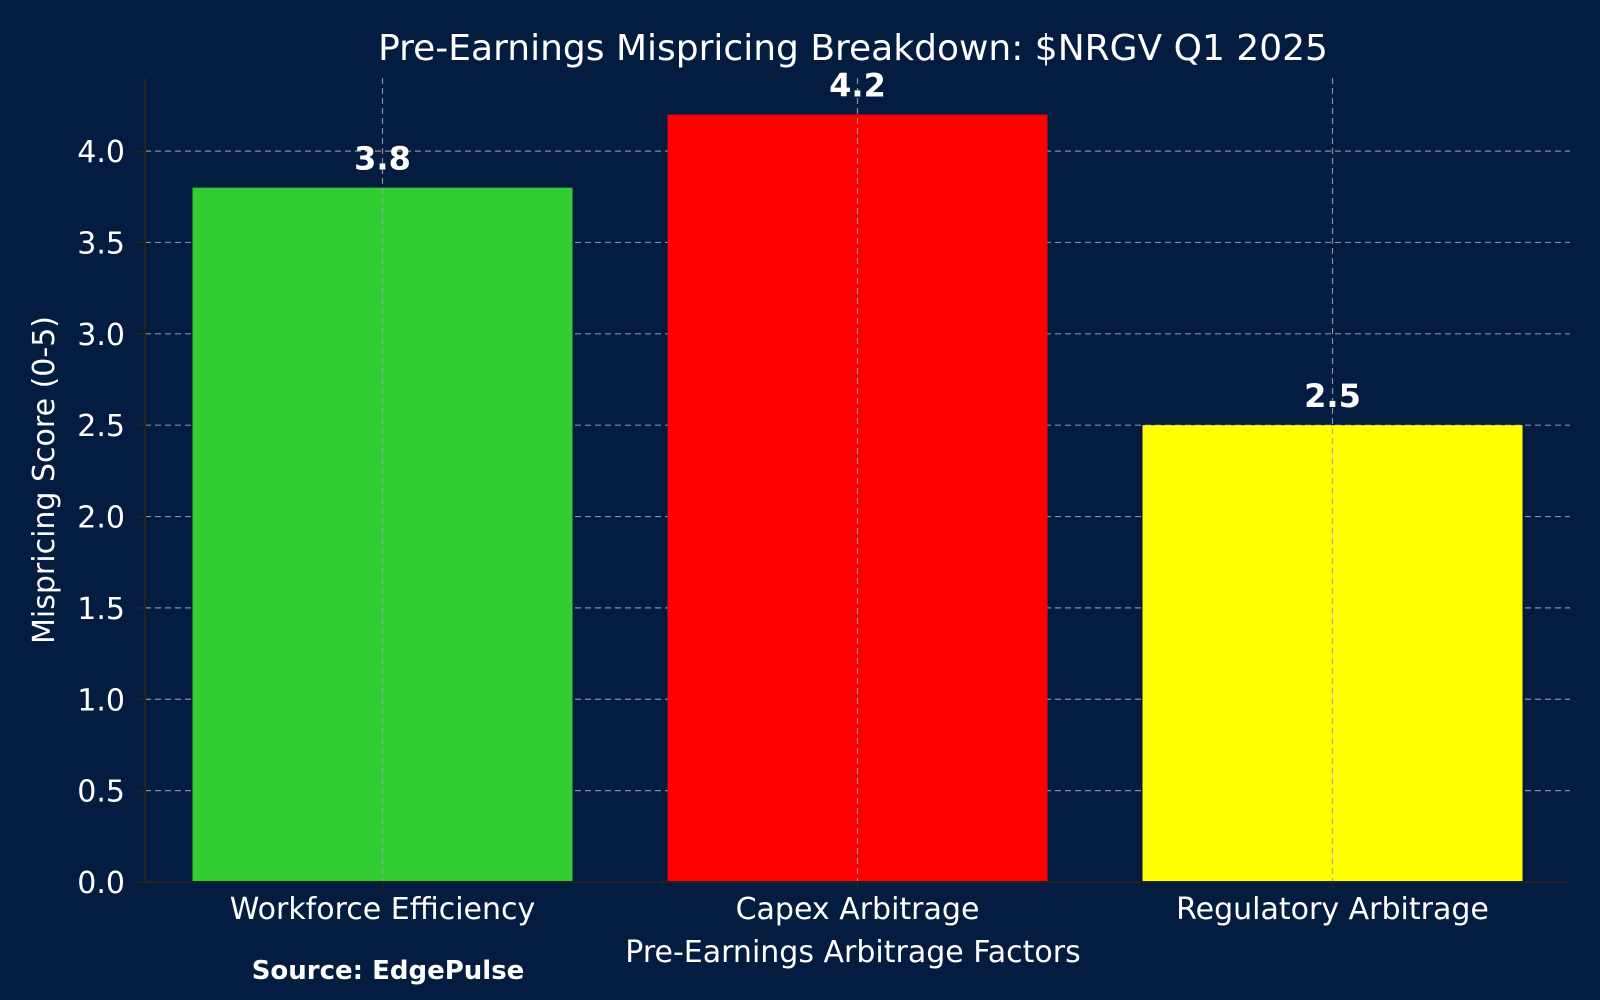  What do you see at coordinates (1332, 909) in the screenshot?
I see `x-tick-label: Regulatory Arbitrage` at bounding box center [1332, 909].